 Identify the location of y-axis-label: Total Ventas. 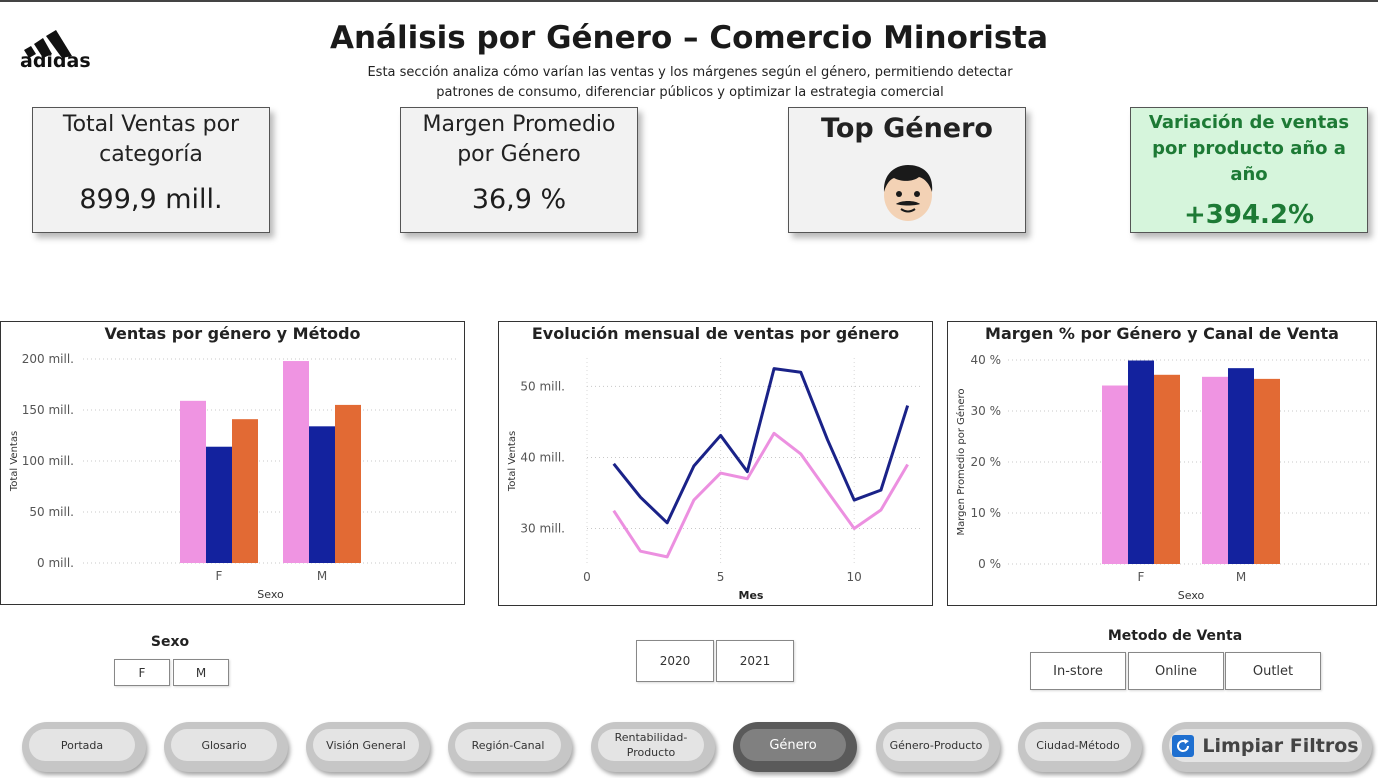
(512, 461).